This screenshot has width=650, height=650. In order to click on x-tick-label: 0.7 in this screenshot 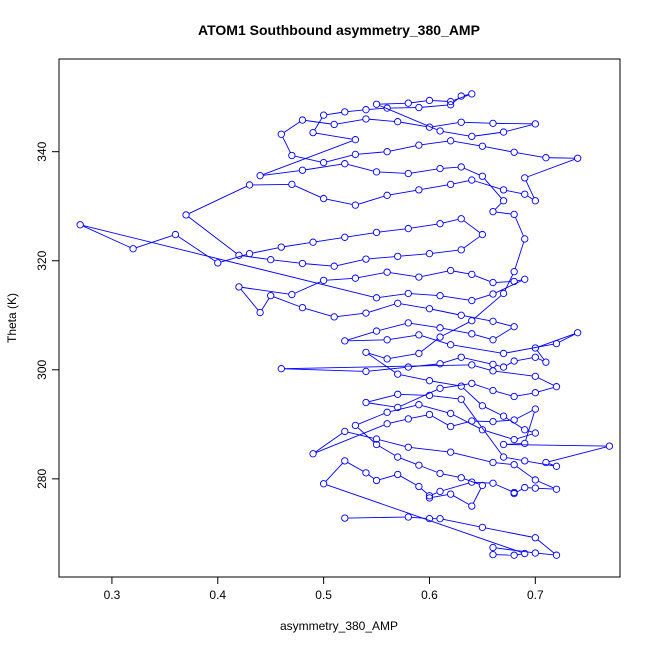, I will do `click(535, 595)`.